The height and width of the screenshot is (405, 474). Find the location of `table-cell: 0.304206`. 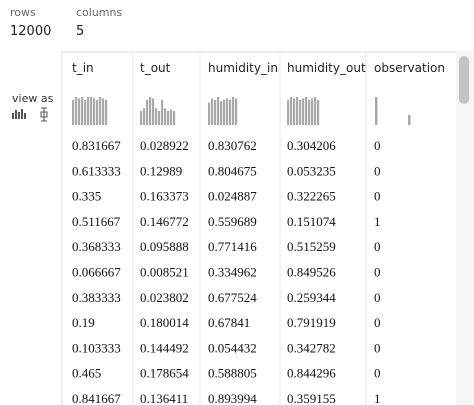

table-cell: 0.304206 is located at coordinates (311, 145).